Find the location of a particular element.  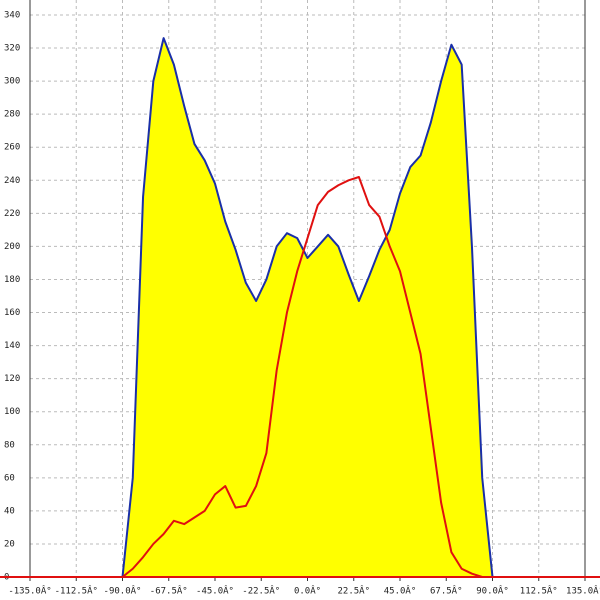

y-tick-label: 240 is located at coordinates (12, 181).